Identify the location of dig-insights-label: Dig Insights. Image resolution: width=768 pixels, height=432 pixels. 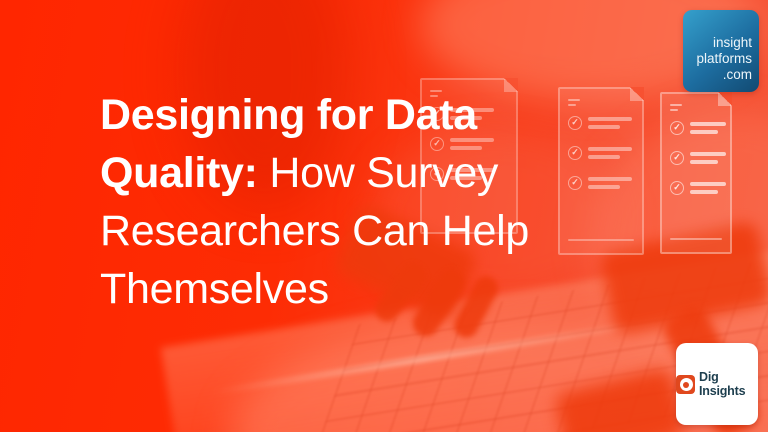
(722, 384).